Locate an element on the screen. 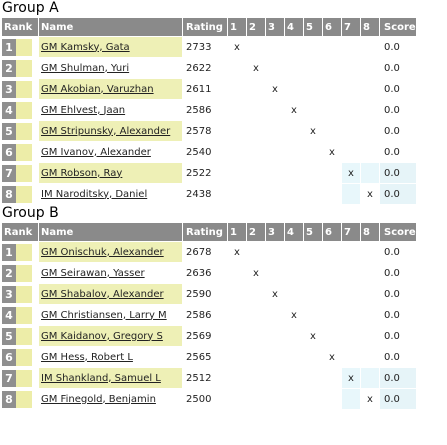 The height and width of the screenshot is (445, 447). header-row: Rank Name Rating 1 2 3 4 5 6 7 8 Score is located at coordinates (209, 232).